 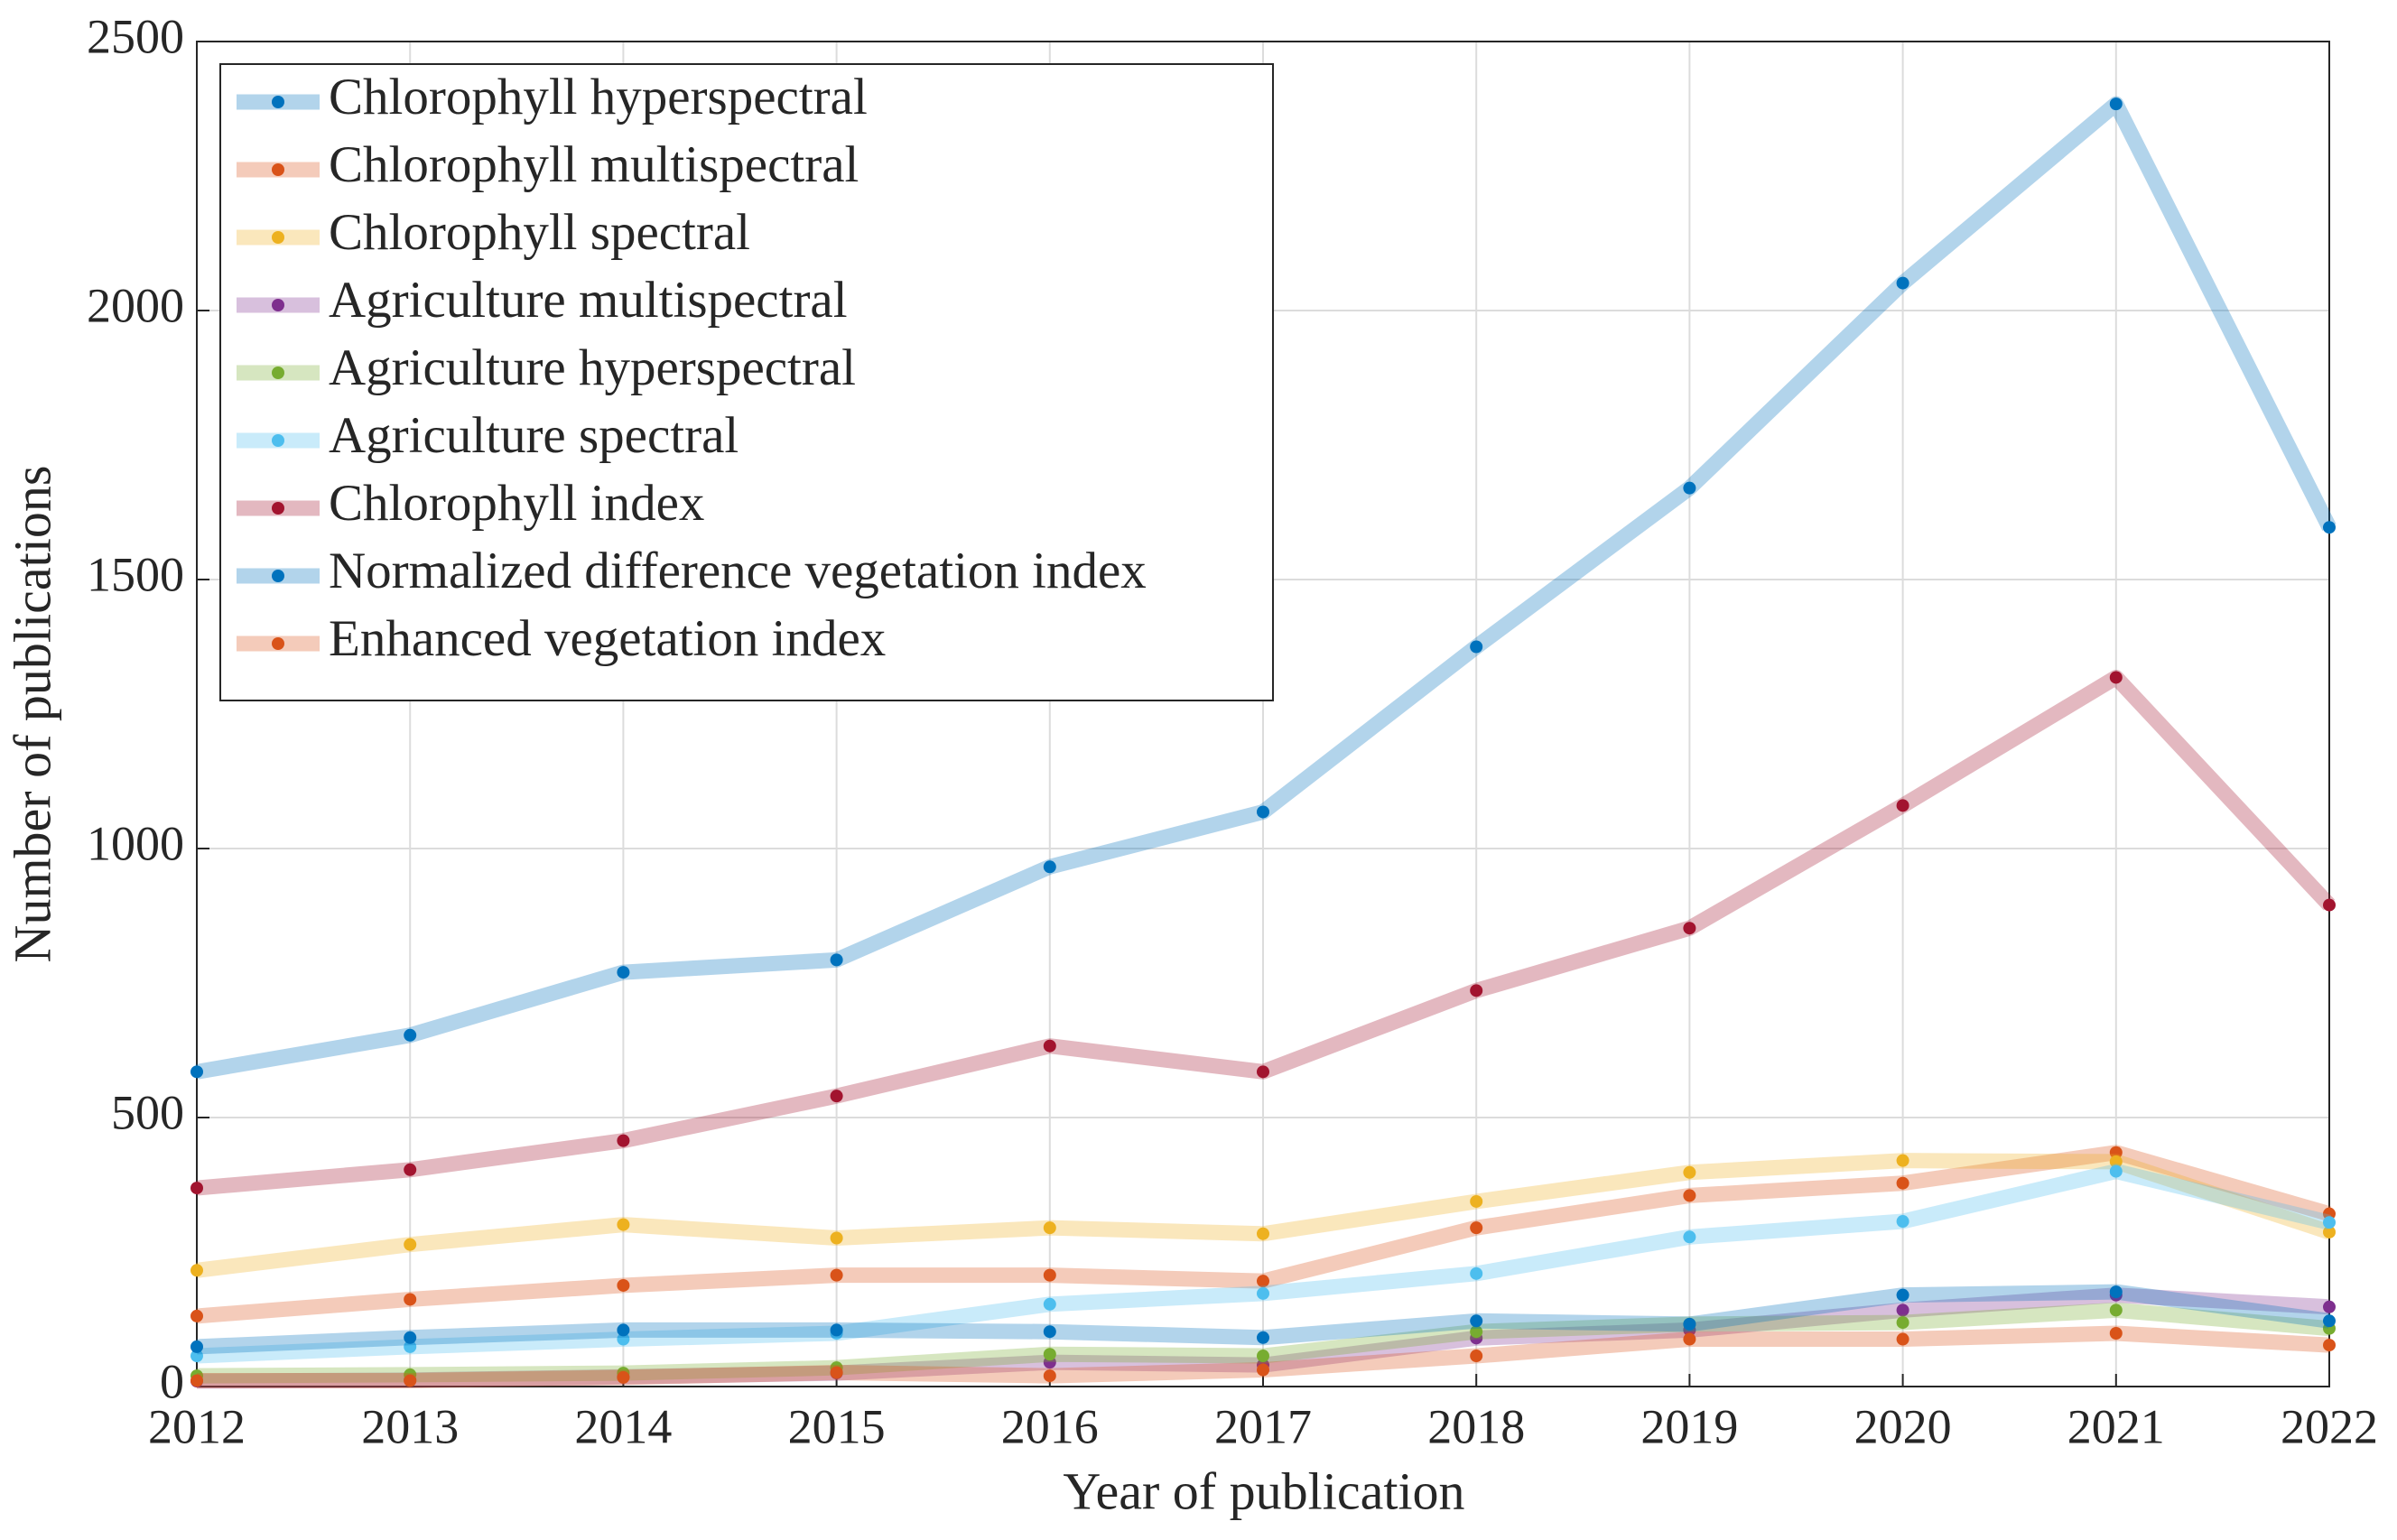 What do you see at coordinates (599, 97) in the screenshot?
I see `legend-label: Chlorophyll hyperspectral` at bounding box center [599, 97].